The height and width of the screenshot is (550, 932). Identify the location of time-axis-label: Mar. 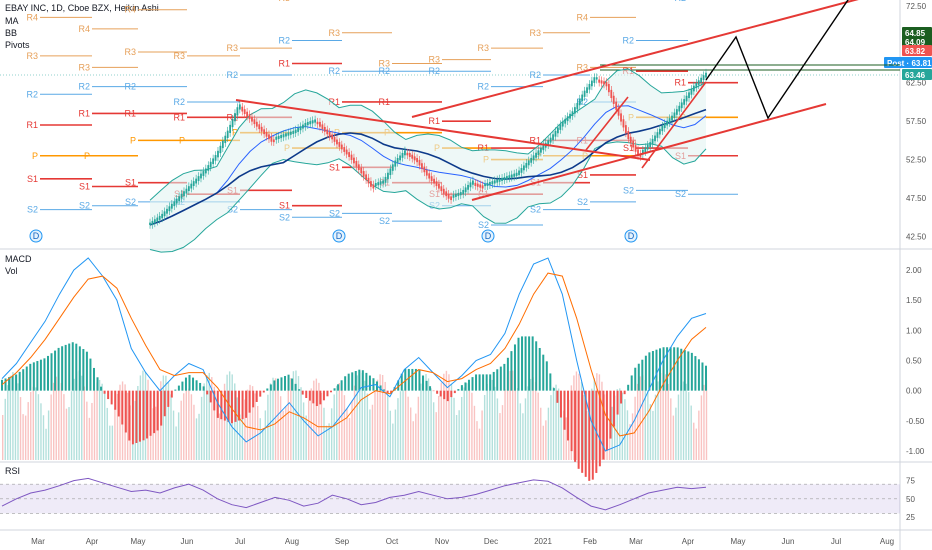
(636, 541).